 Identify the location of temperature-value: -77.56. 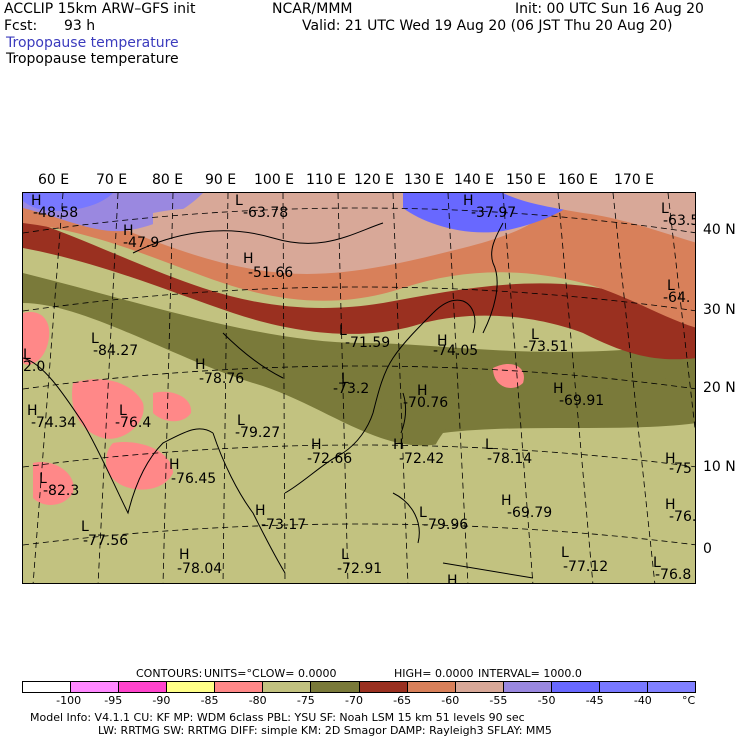
(106, 541).